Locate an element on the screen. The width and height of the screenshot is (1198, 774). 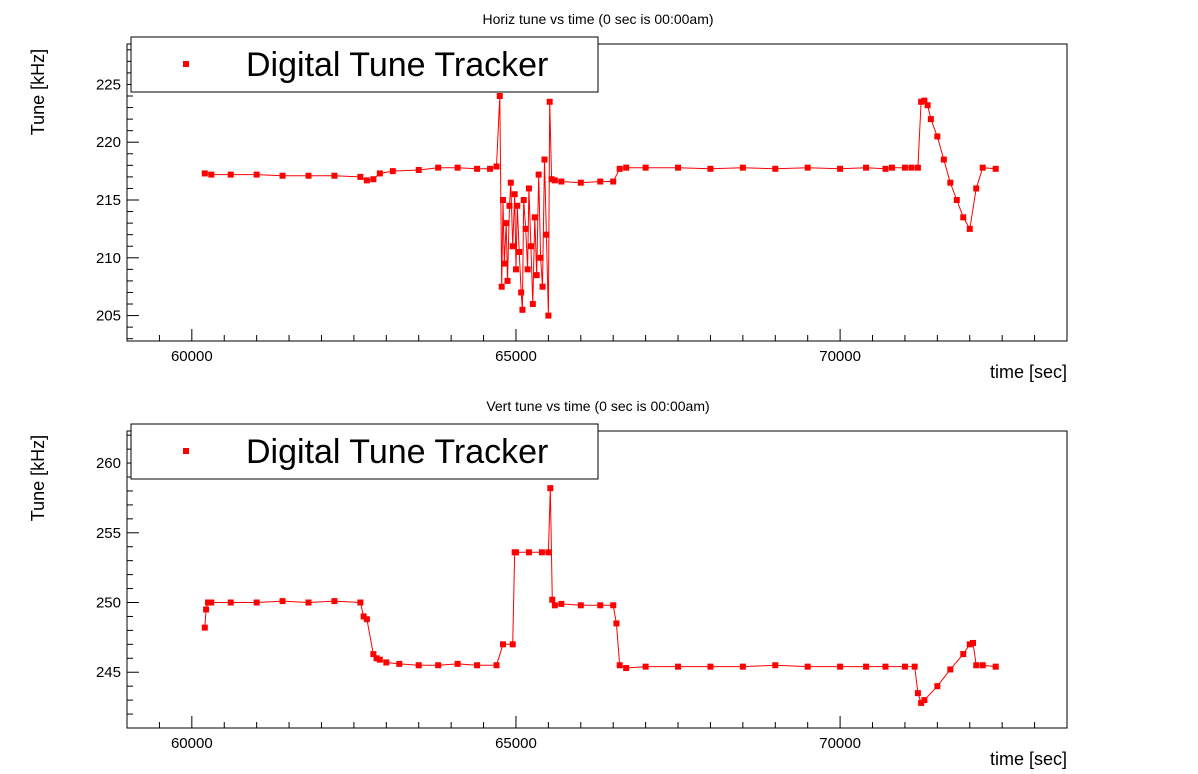
y-tick-label: 220 is located at coordinates (108, 142).